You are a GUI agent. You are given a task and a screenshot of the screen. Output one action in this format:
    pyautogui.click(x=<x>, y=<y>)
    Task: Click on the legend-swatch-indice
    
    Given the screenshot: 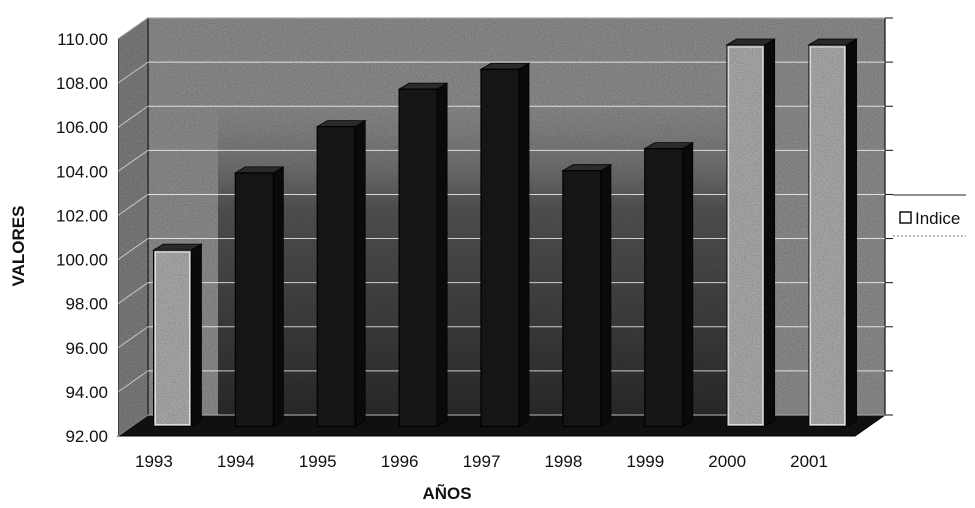 What is the action you would take?
    pyautogui.click(x=905, y=217)
    